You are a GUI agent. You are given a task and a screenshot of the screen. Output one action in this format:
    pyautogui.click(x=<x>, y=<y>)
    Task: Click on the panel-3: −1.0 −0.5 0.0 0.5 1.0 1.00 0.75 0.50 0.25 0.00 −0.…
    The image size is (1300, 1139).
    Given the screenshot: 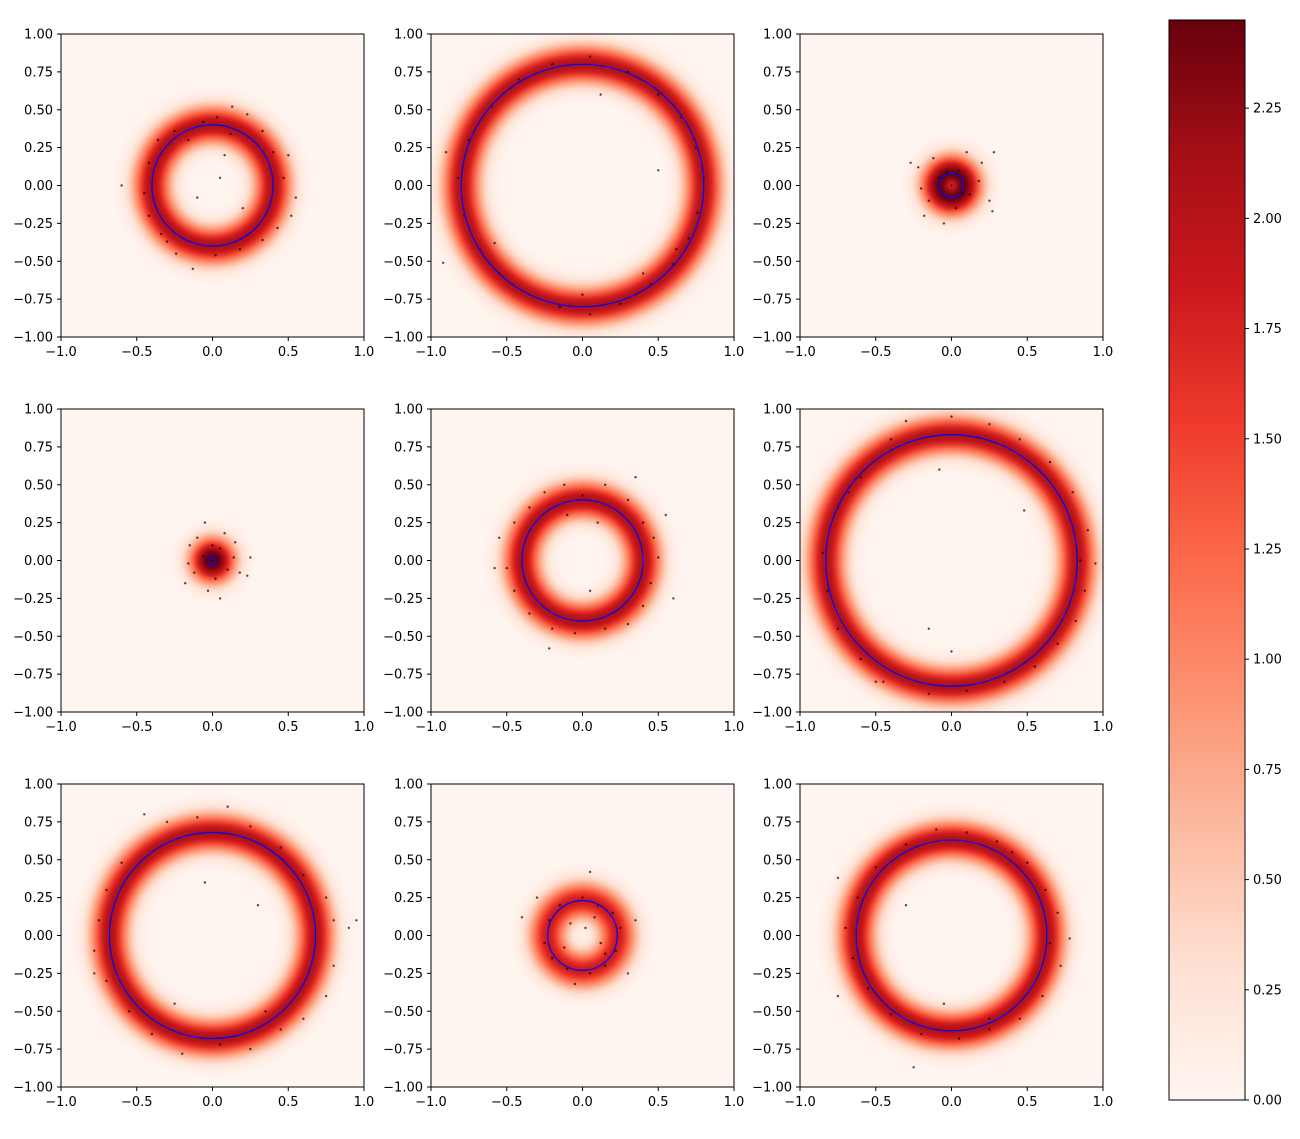 What is the action you would take?
    pyautogui.click(x=932, y=194)
    